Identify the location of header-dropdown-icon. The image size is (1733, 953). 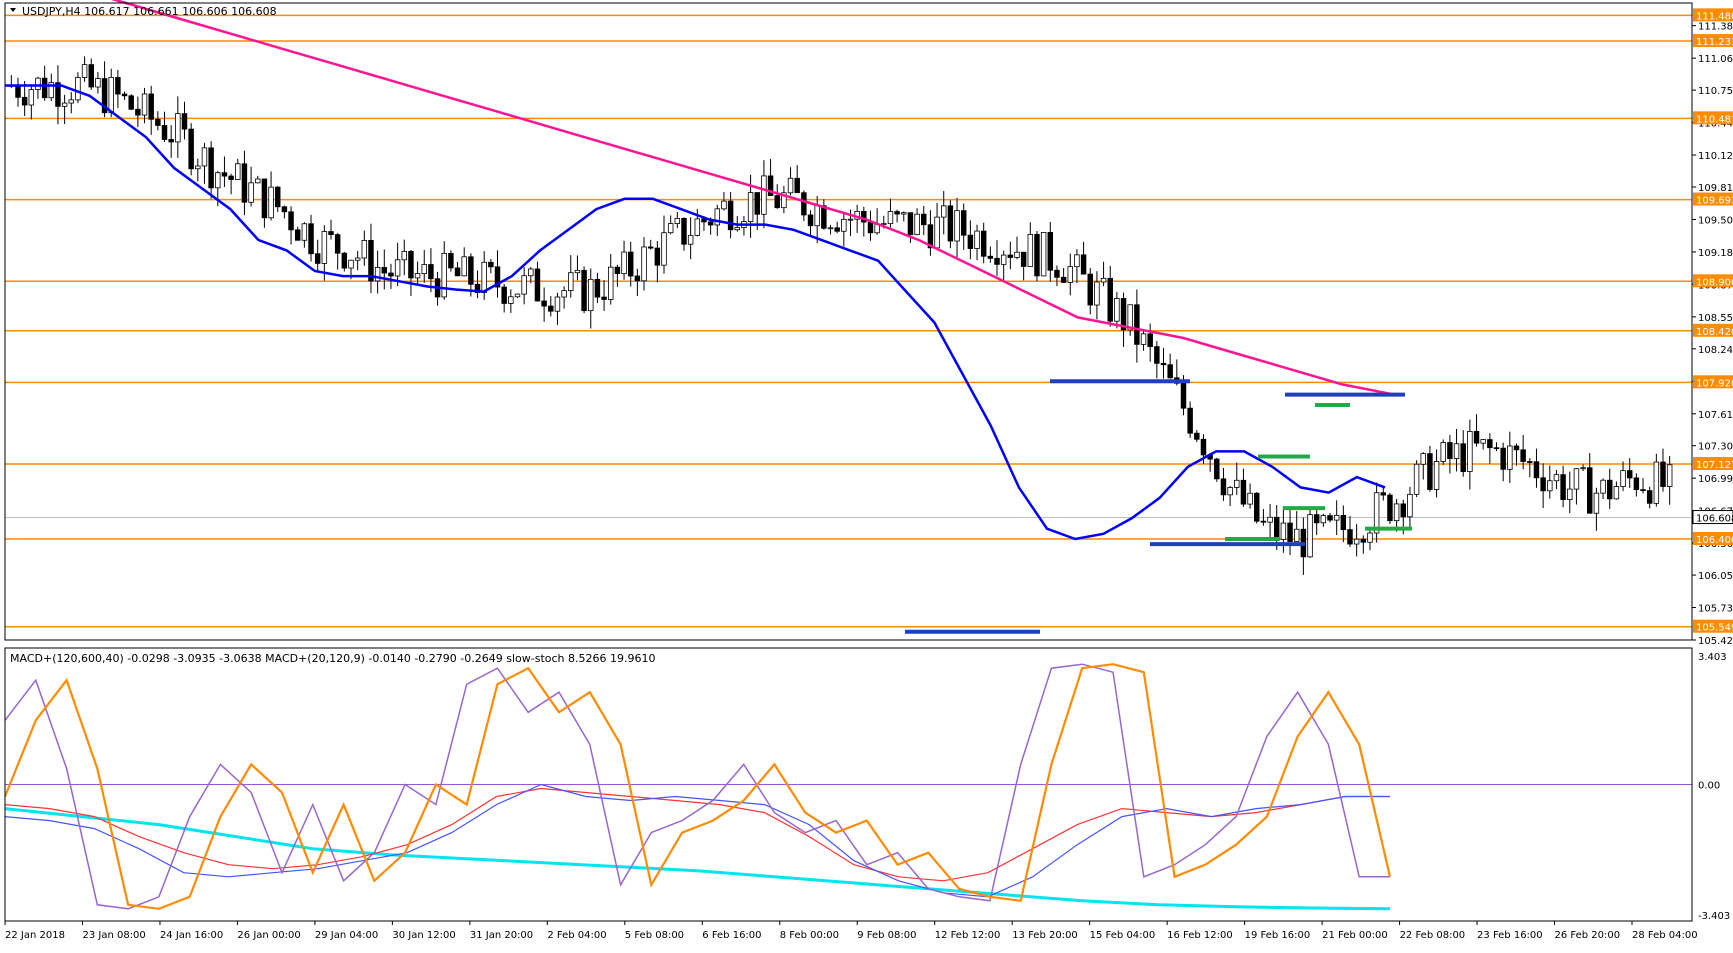
(13, 10).